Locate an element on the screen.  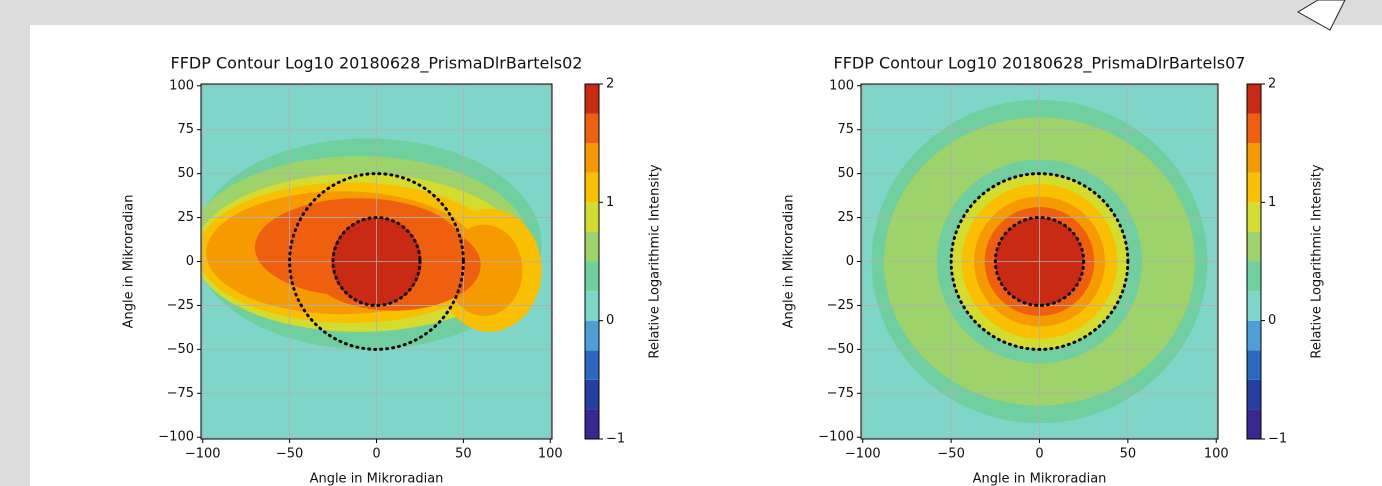
cursor-icon is located at coordinates (1321, 15).